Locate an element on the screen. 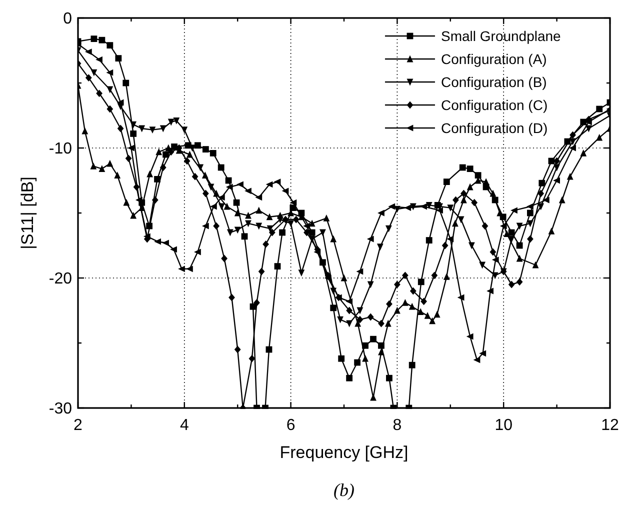 This screenshot has height=506, width=630. x-tick-label: 10 is located at coordinates (503, 425).